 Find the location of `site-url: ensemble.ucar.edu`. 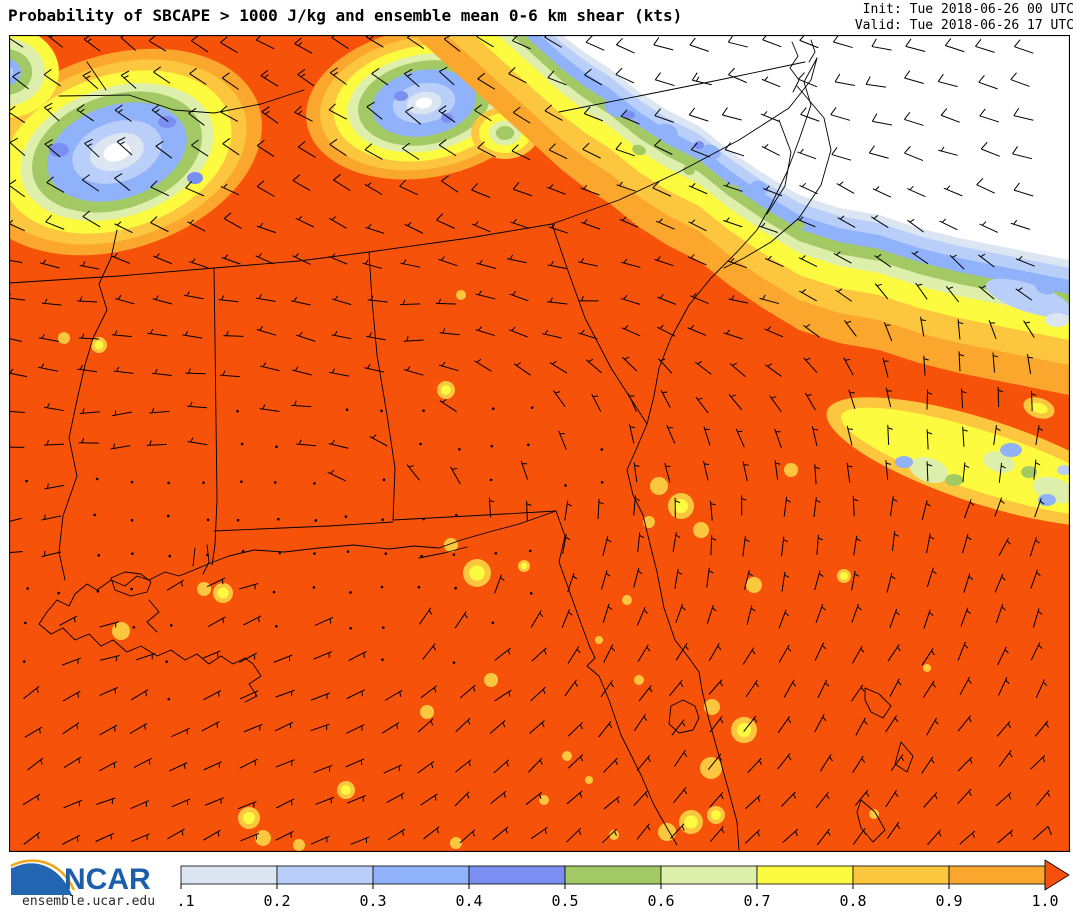

site-url: ensemble.ucar.edu is located at coordinates (89, 901).